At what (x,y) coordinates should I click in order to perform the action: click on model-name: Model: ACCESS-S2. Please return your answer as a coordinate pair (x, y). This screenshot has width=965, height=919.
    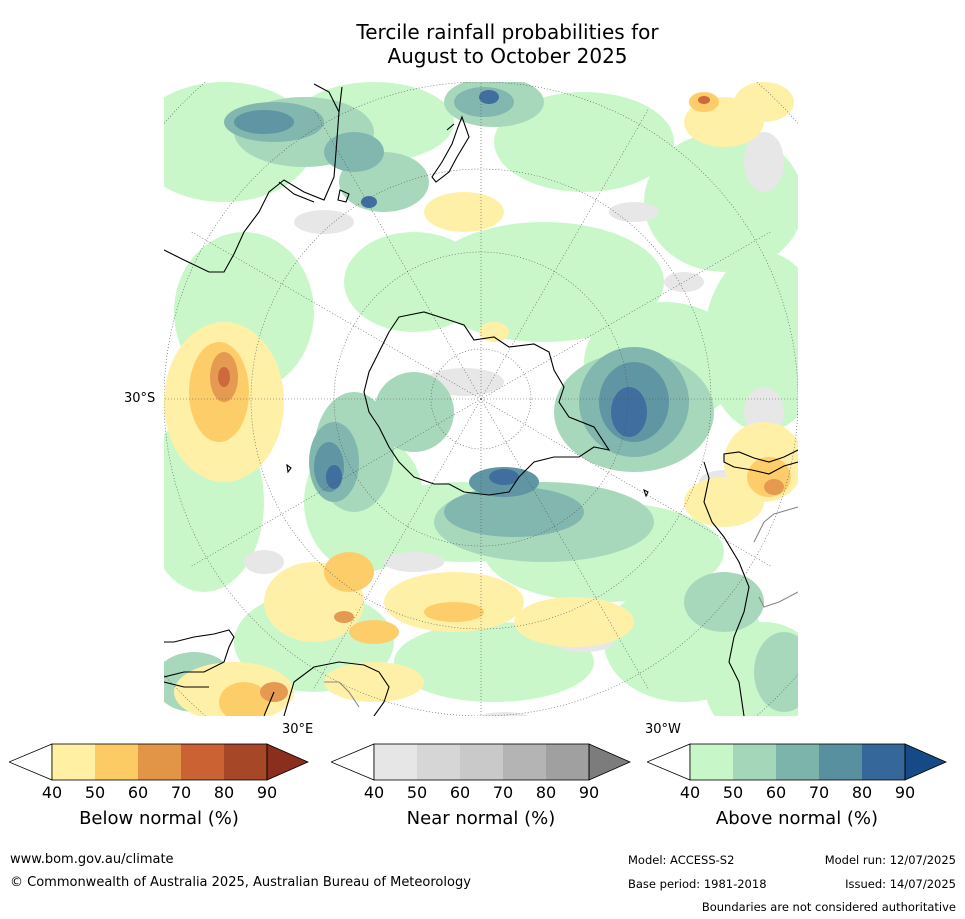
    Looking at the image, I should click on (681, 860).